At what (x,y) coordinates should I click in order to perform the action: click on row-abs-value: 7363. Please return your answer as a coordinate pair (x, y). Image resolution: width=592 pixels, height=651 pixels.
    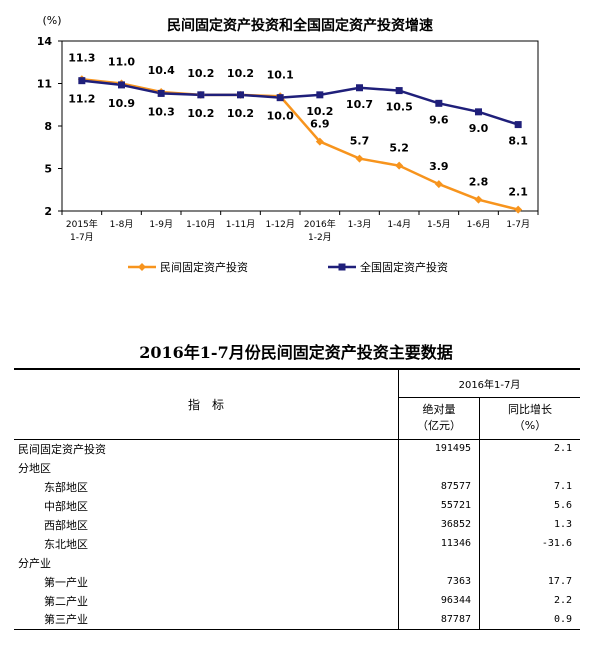
    Looking at the image, I should click on (439, 581).